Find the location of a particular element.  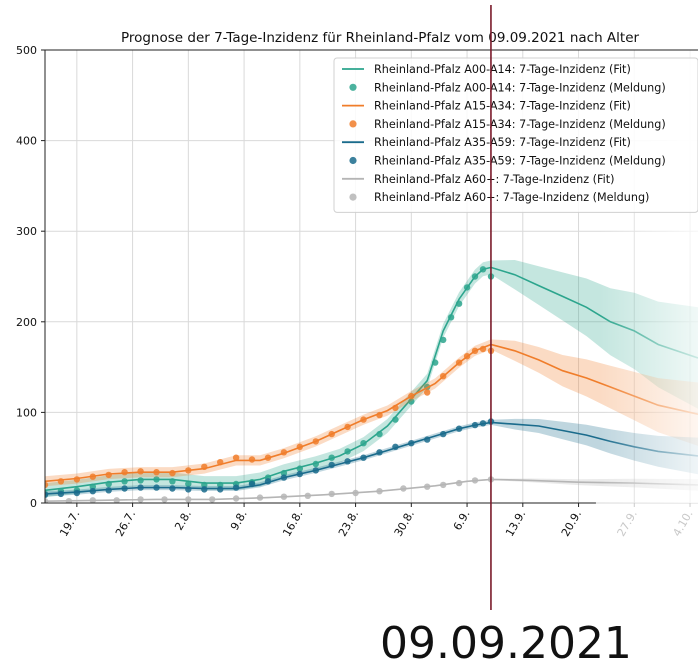

x-tick-label: 20.9. is located at coordinates (571, 523).